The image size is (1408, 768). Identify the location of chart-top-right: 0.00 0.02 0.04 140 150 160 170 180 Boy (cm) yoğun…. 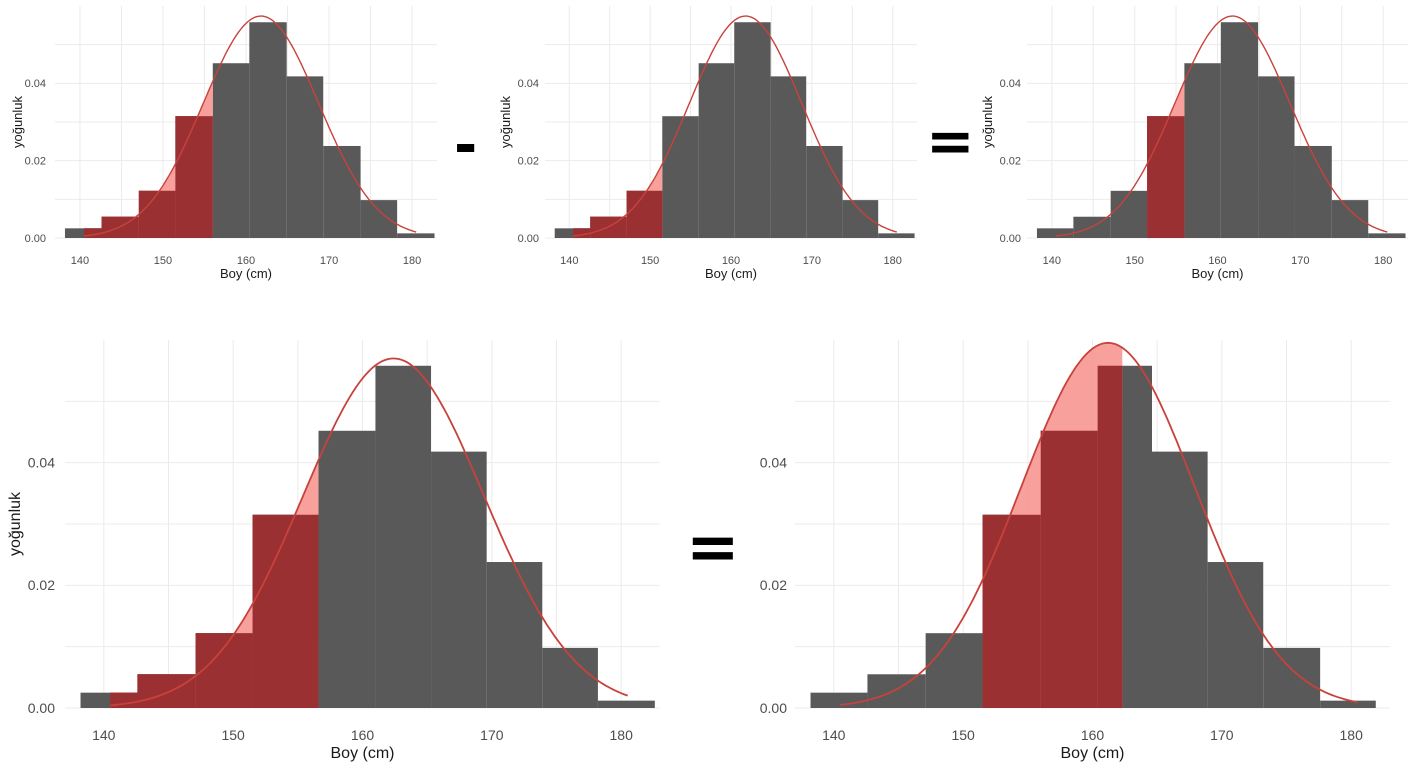
(1194, 143).